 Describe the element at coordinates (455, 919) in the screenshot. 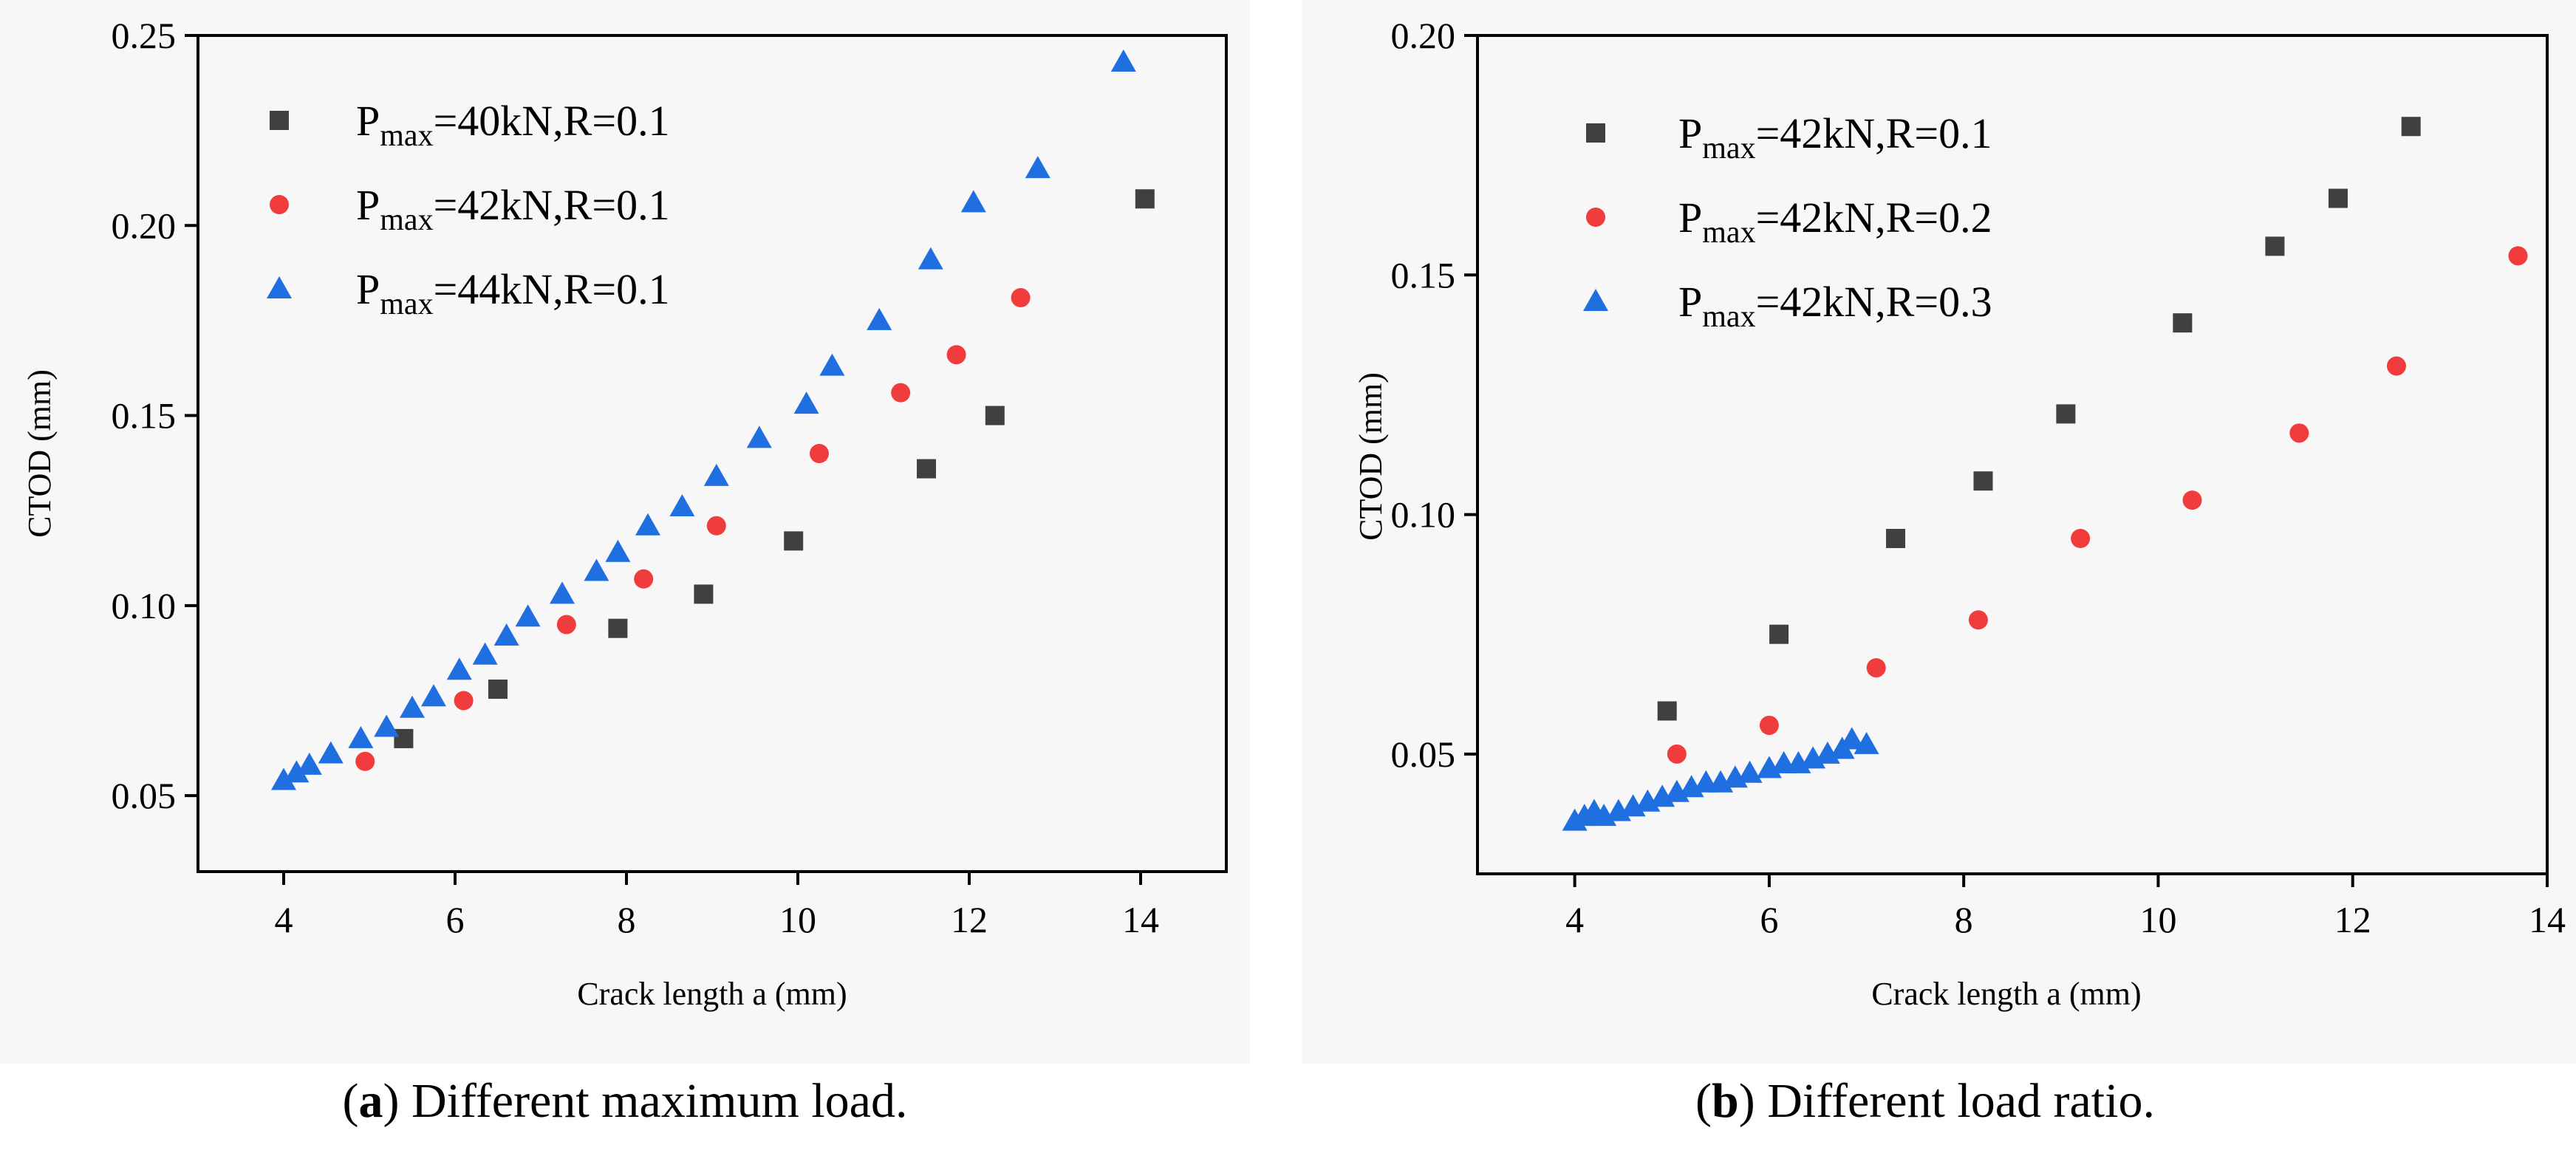

I see `panel-a-x-tick-label-1: 6` at that location.